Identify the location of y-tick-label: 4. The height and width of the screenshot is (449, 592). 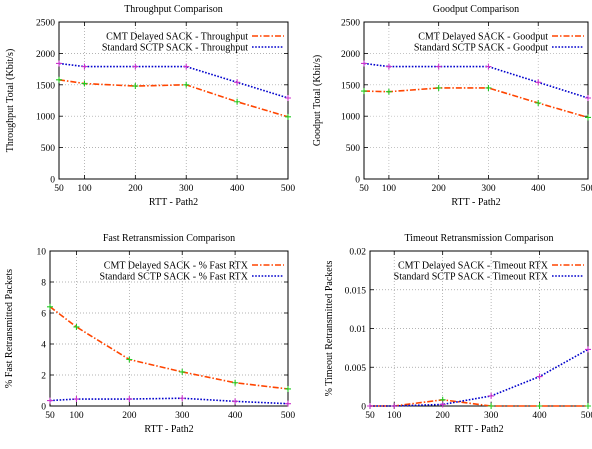
(43, 346).